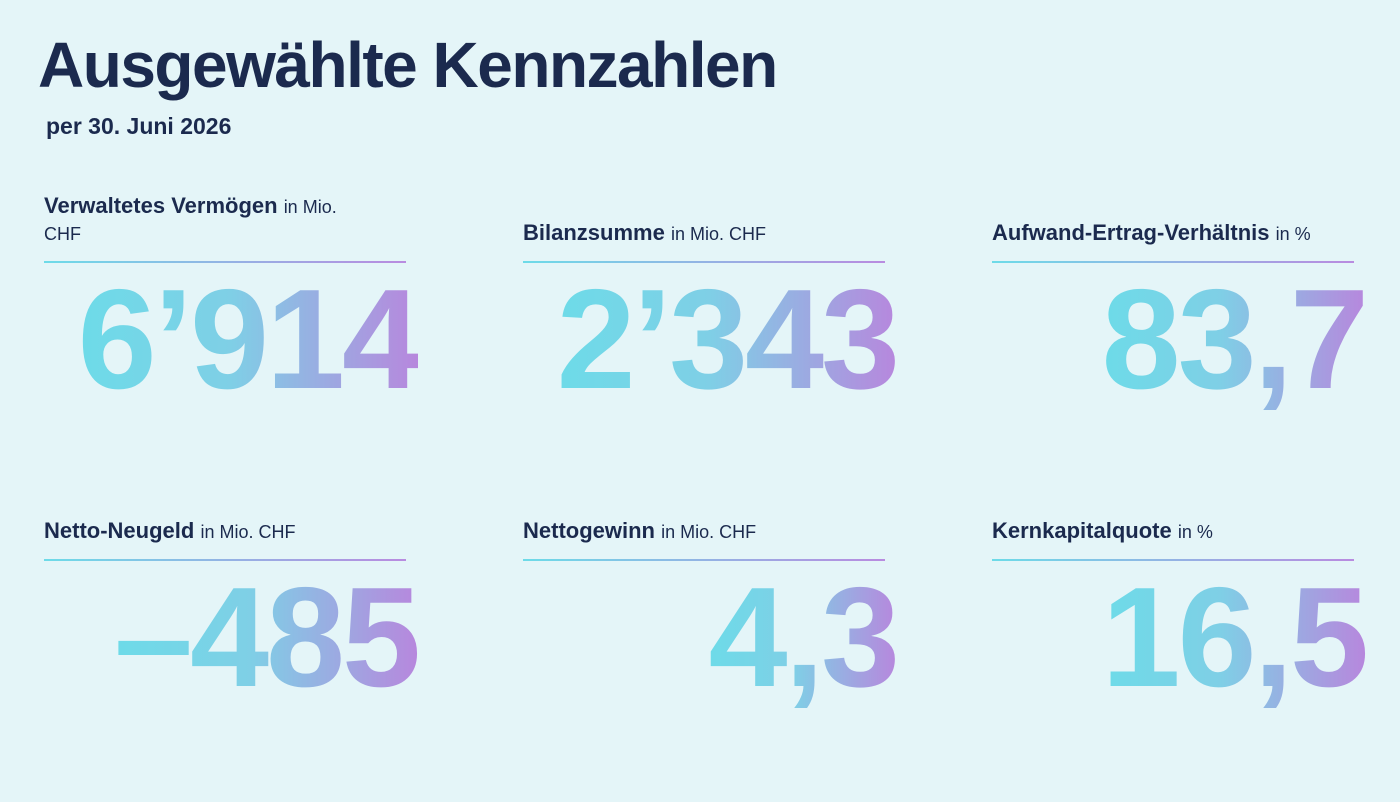 Image resolution: width=1400 pixels, height=802 pixels. What do you see at coordinates (139, 126) in the screenshot?
I see `subtitle: per 30. Juni 2026` at bounding box center [139, 126].